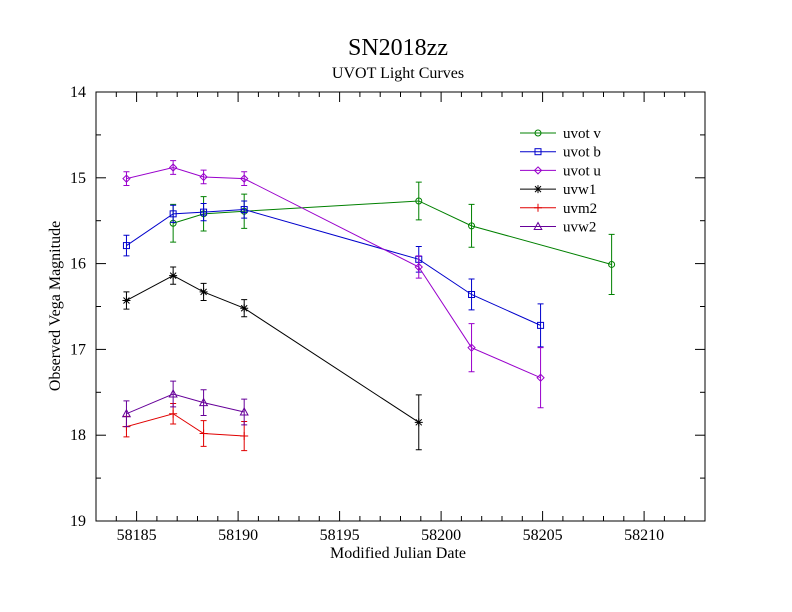  Describe the element at coordinates (333, 267) in the screenshot. I see `series-line-uvot-b` at that location.